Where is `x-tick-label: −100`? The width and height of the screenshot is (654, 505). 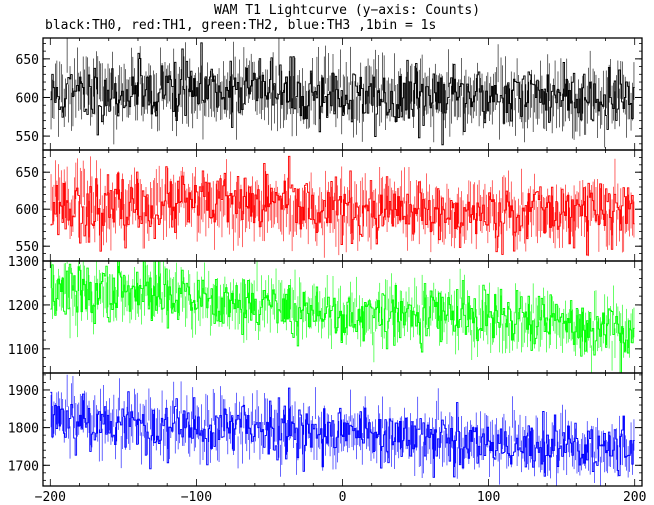 x-tick-label: −100 is located at coordinates (196, 497).